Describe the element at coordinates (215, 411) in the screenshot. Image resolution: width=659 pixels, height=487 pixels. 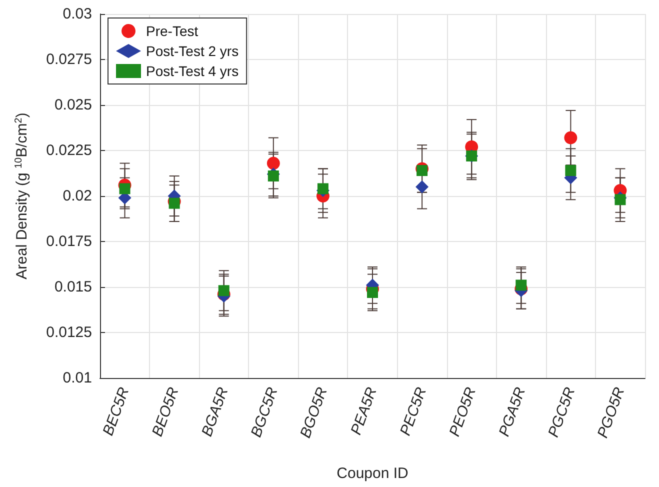
I see `x-tick-label: BGA5R` at that location.